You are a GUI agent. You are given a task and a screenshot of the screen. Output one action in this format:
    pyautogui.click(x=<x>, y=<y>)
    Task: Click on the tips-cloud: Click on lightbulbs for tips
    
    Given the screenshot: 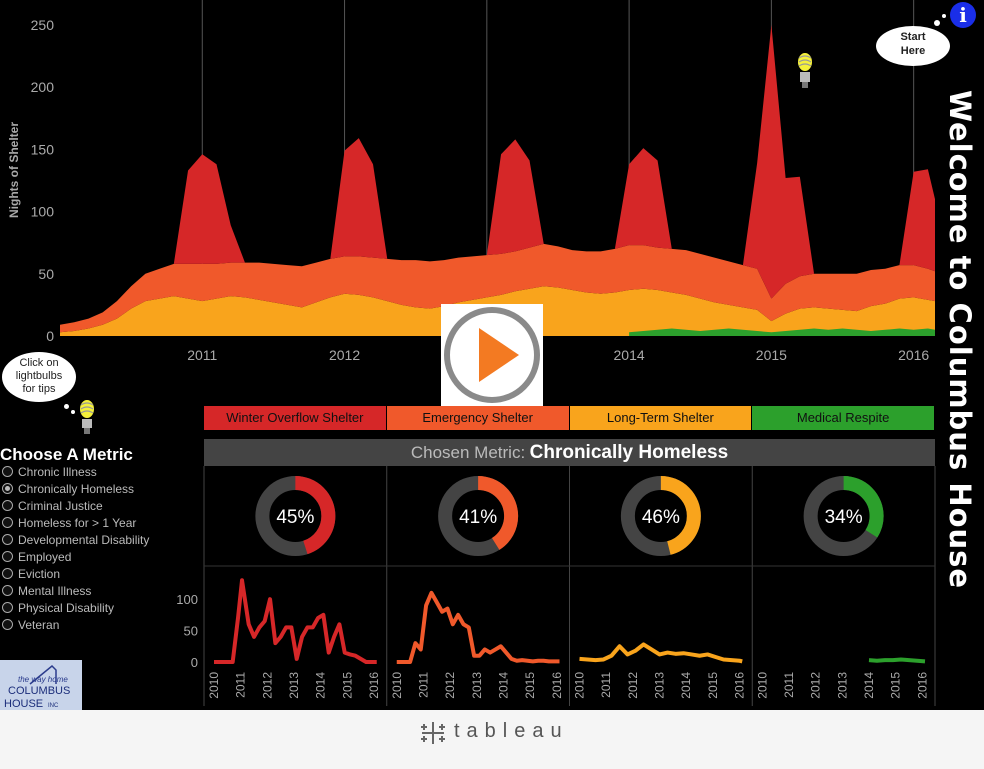 What is the action you would take?
    pyautogui.click(x=39, y=377)
    